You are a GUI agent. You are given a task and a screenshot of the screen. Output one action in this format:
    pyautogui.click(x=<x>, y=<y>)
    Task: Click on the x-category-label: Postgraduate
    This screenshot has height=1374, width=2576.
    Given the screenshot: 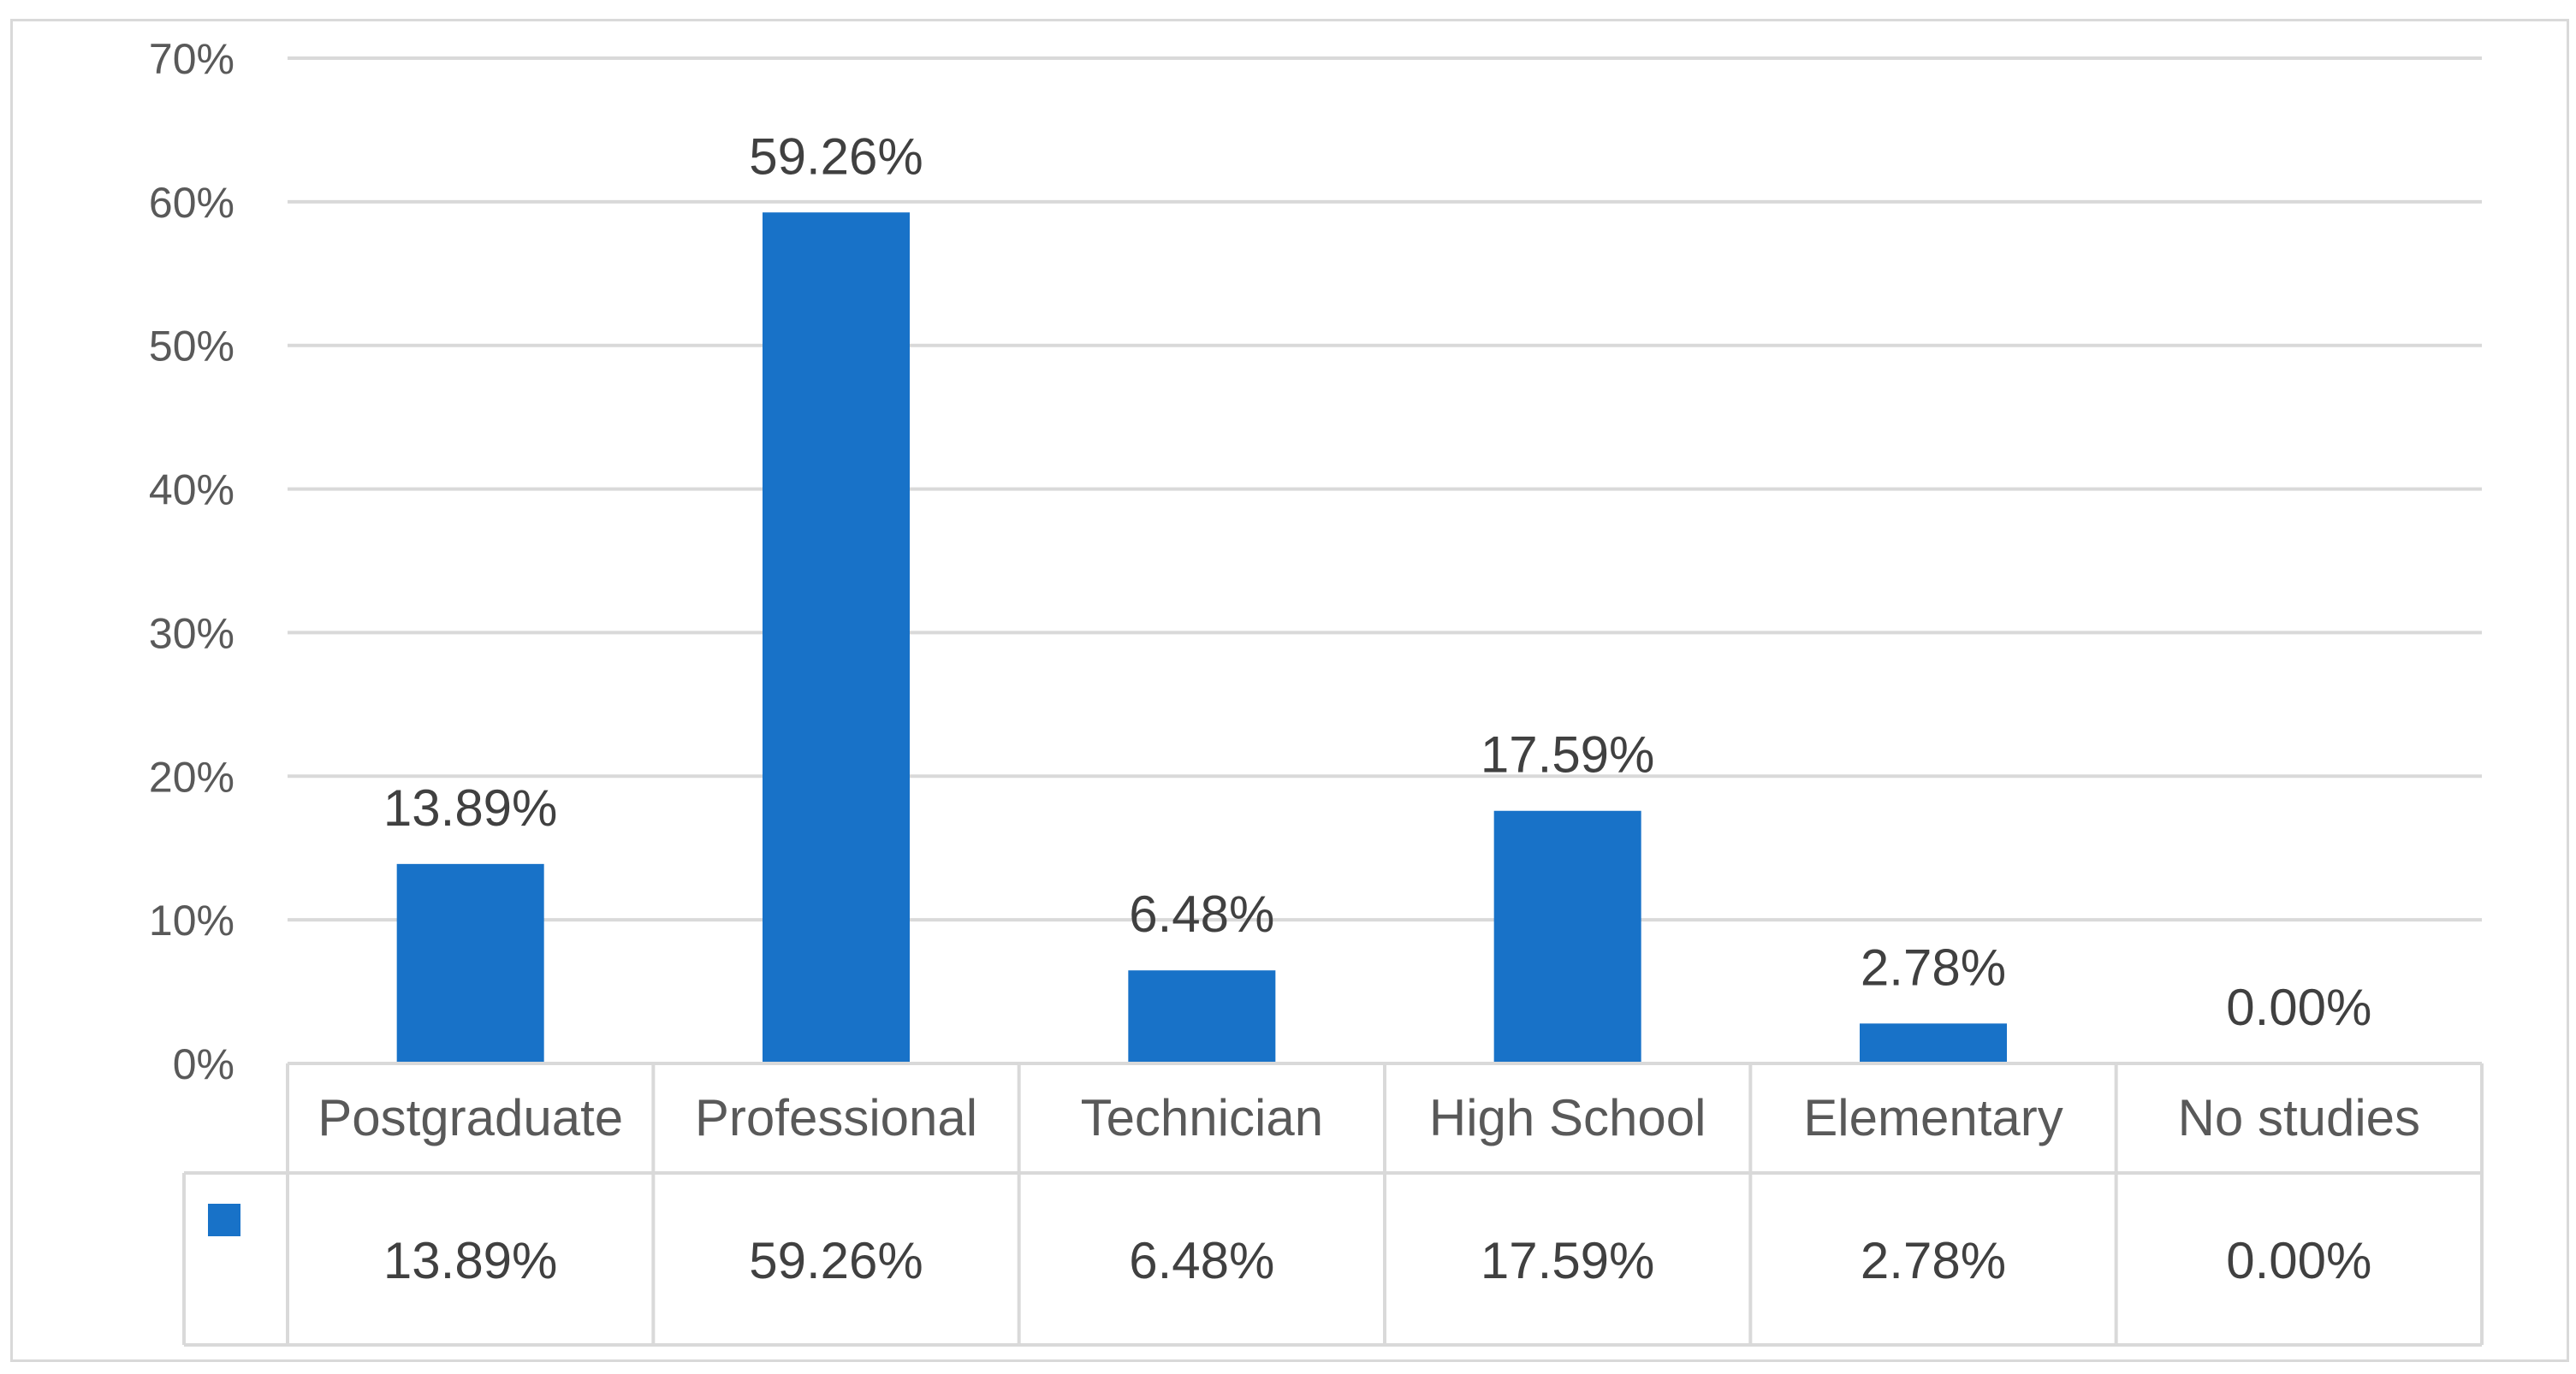 What is the action you would take?
    pyautogui.click(x=470, y=1117)
    